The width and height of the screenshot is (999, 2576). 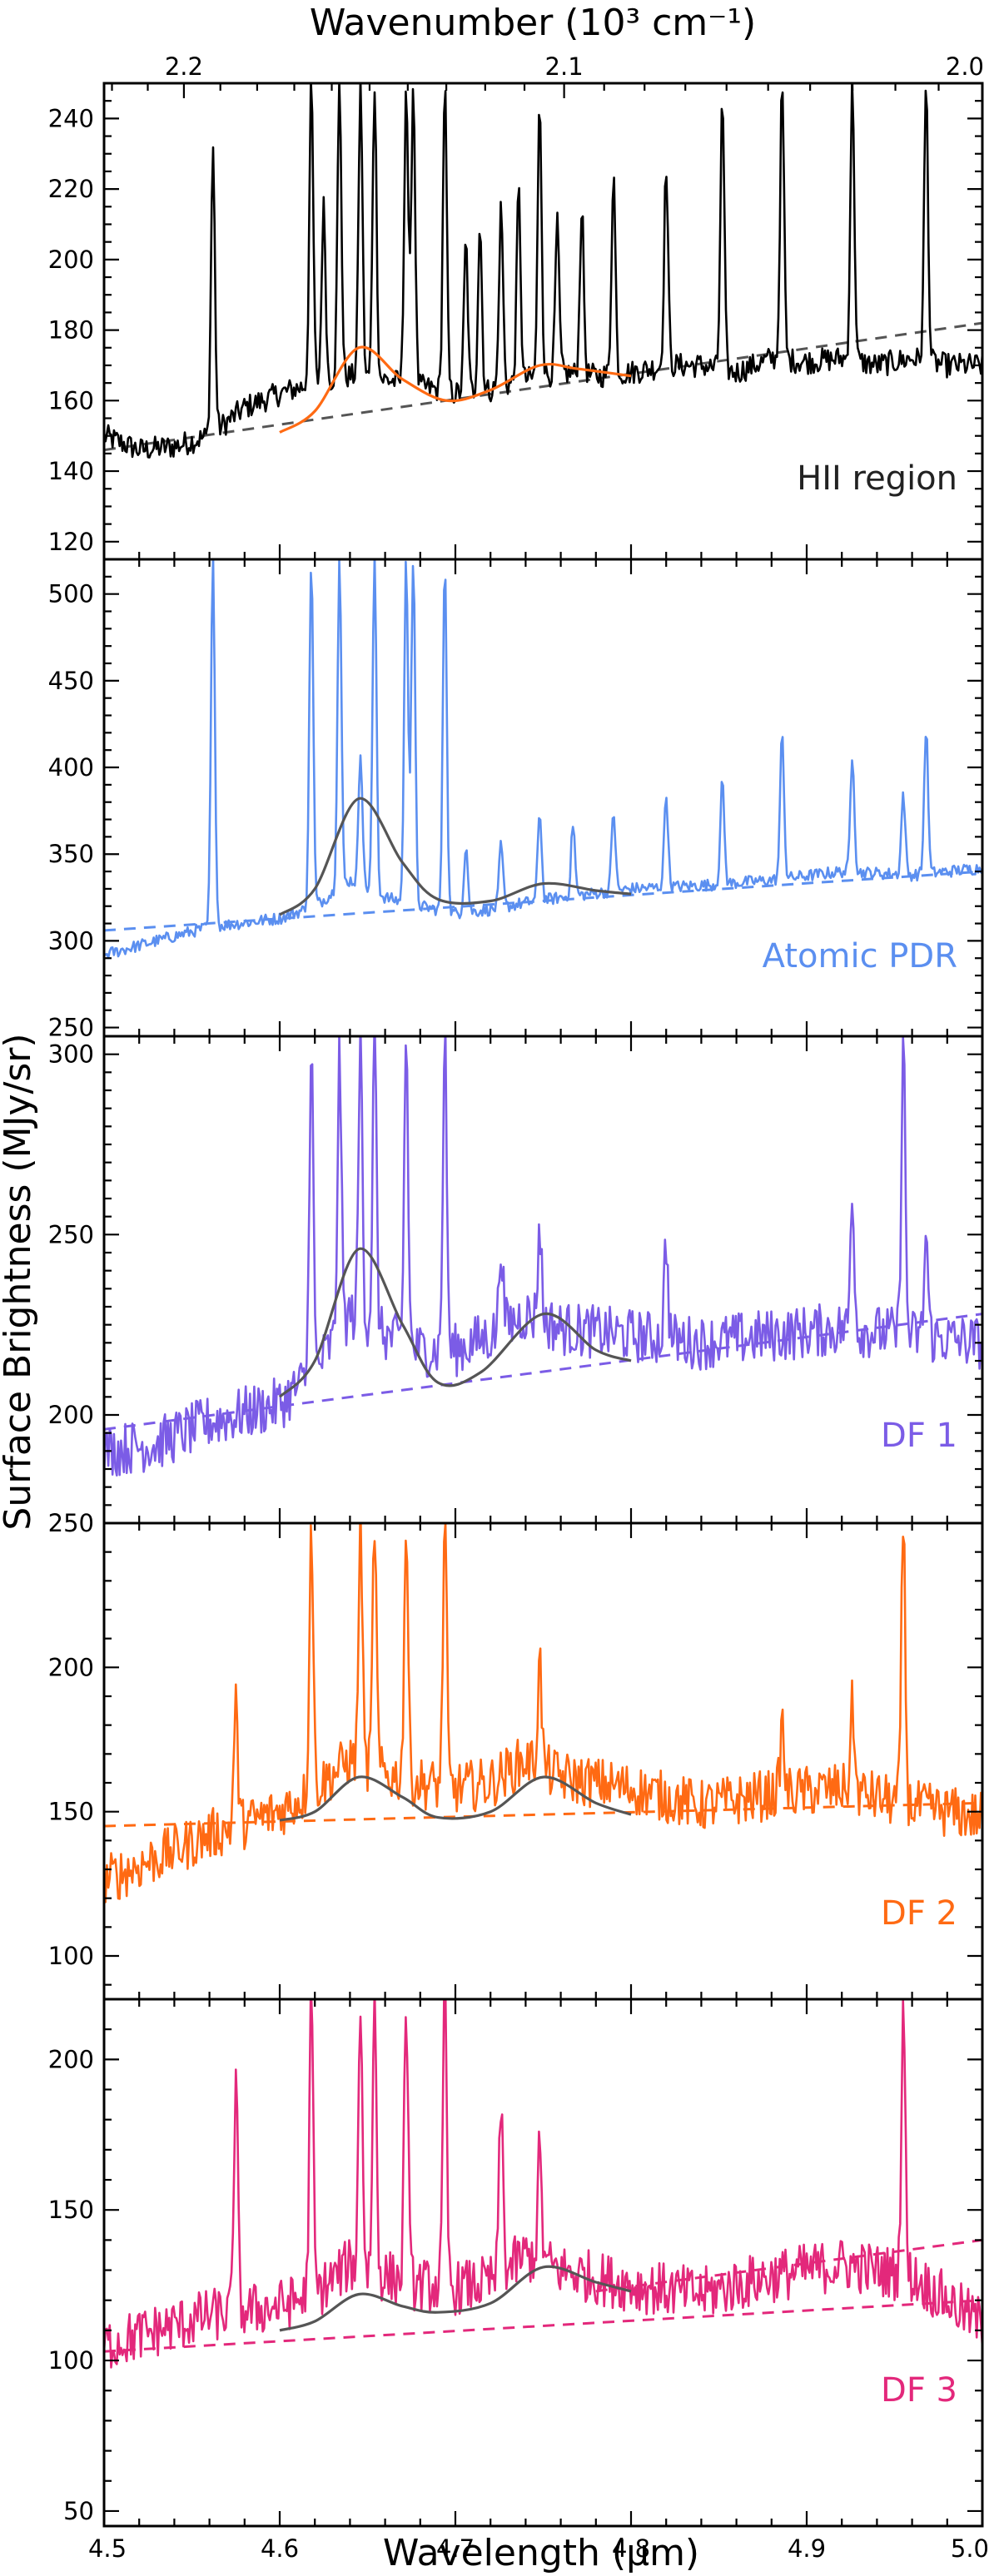 I want to click on x-tick-label: 4.5, so click(x=107, y=2548).